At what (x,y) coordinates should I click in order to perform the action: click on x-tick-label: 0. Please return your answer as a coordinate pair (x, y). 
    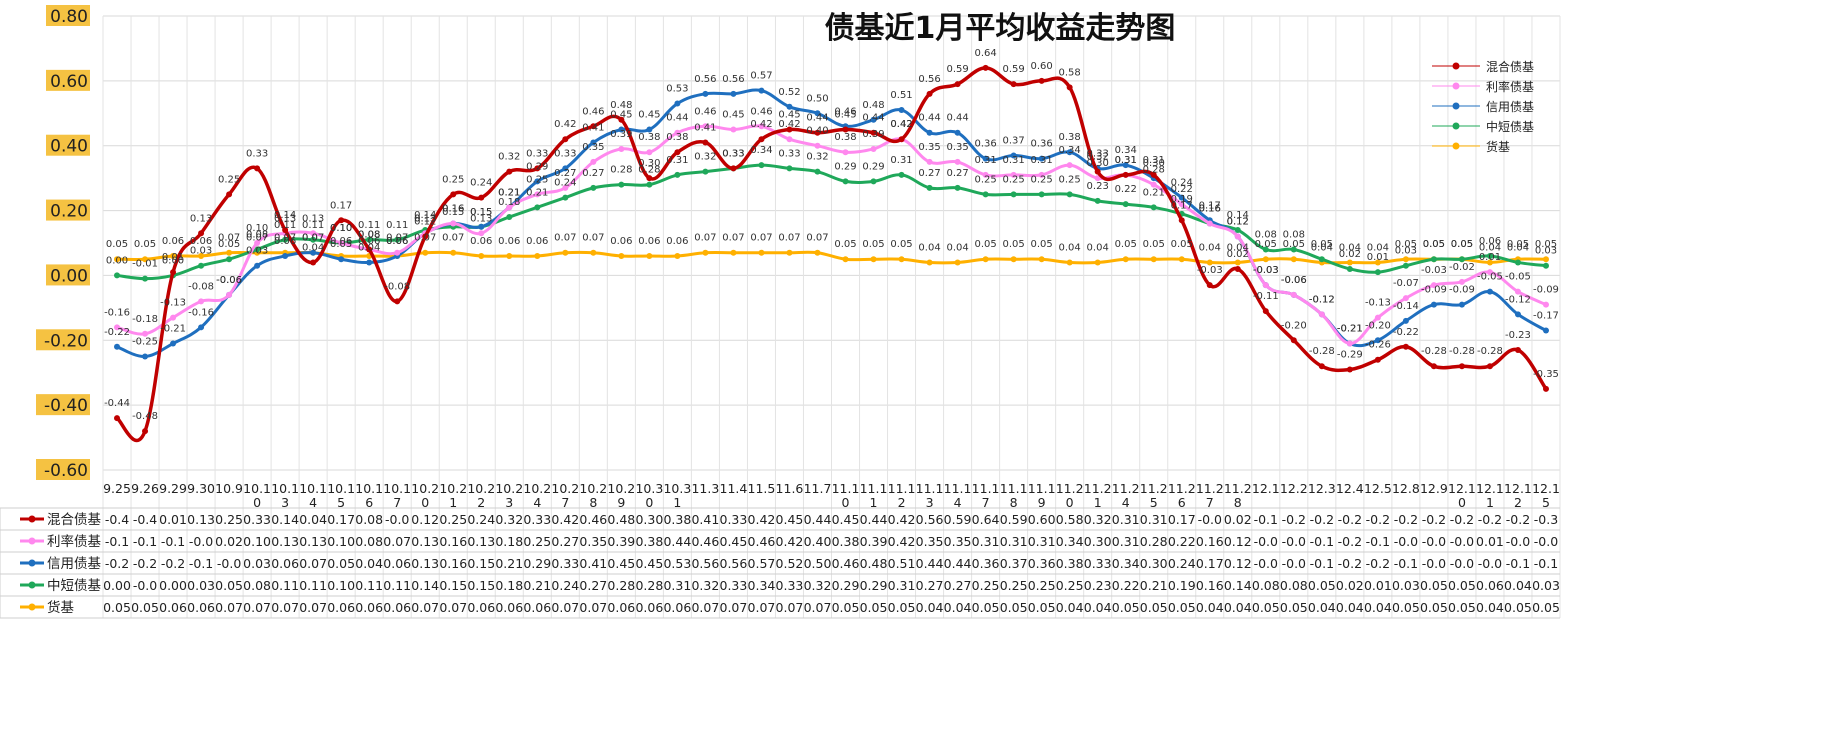
    Looking at the image, I should click on (257, 502).